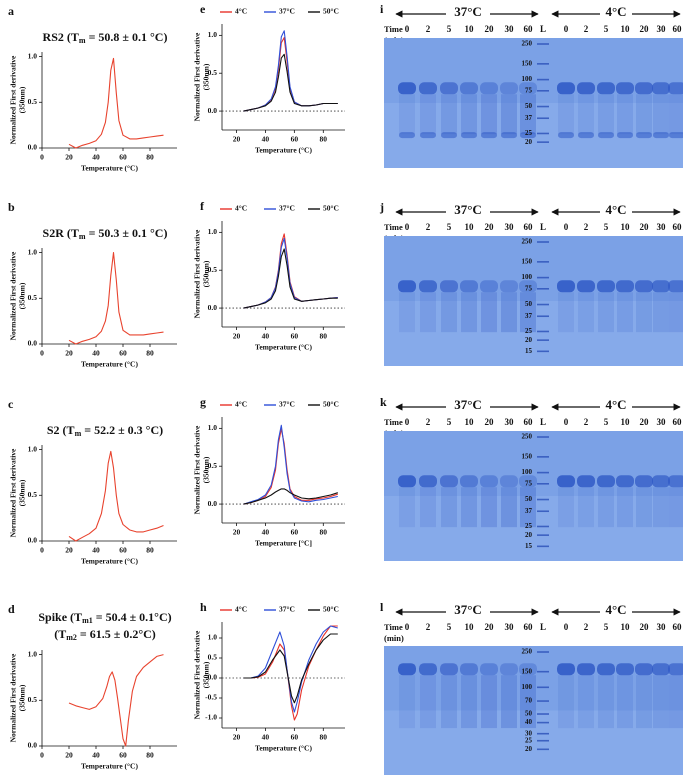 The image size is (683, 779). Describe the element at coordinates (211, 717) in the screenshot. I see `y-tick-label: -1.0` at that location.